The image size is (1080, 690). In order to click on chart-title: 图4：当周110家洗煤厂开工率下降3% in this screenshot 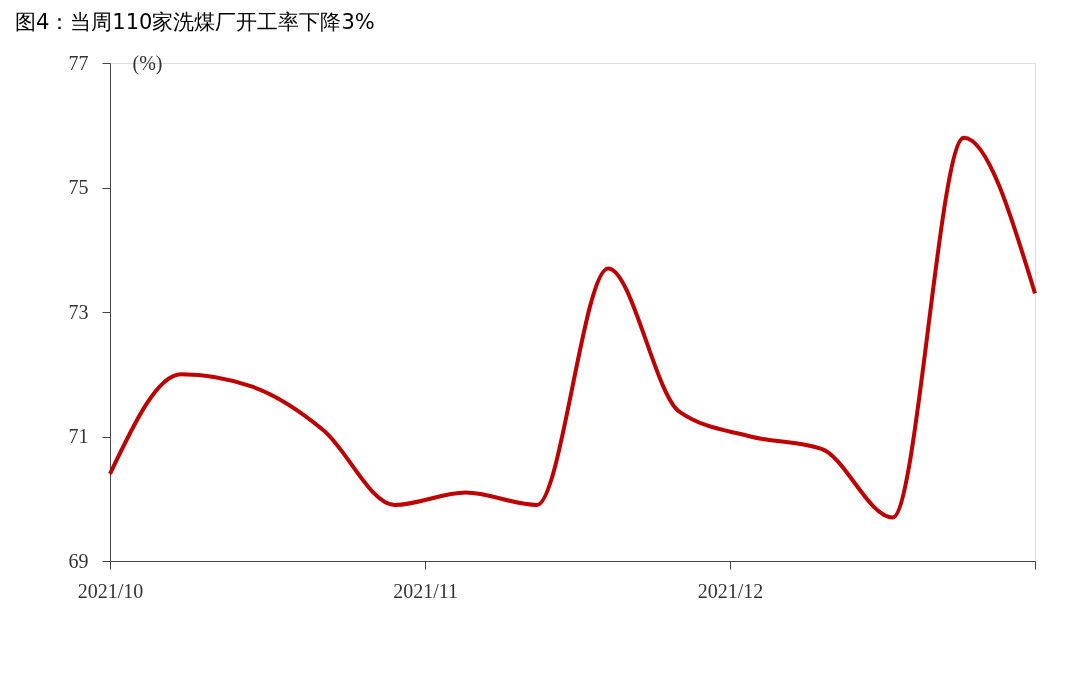, I will do `click(195, 22)`.